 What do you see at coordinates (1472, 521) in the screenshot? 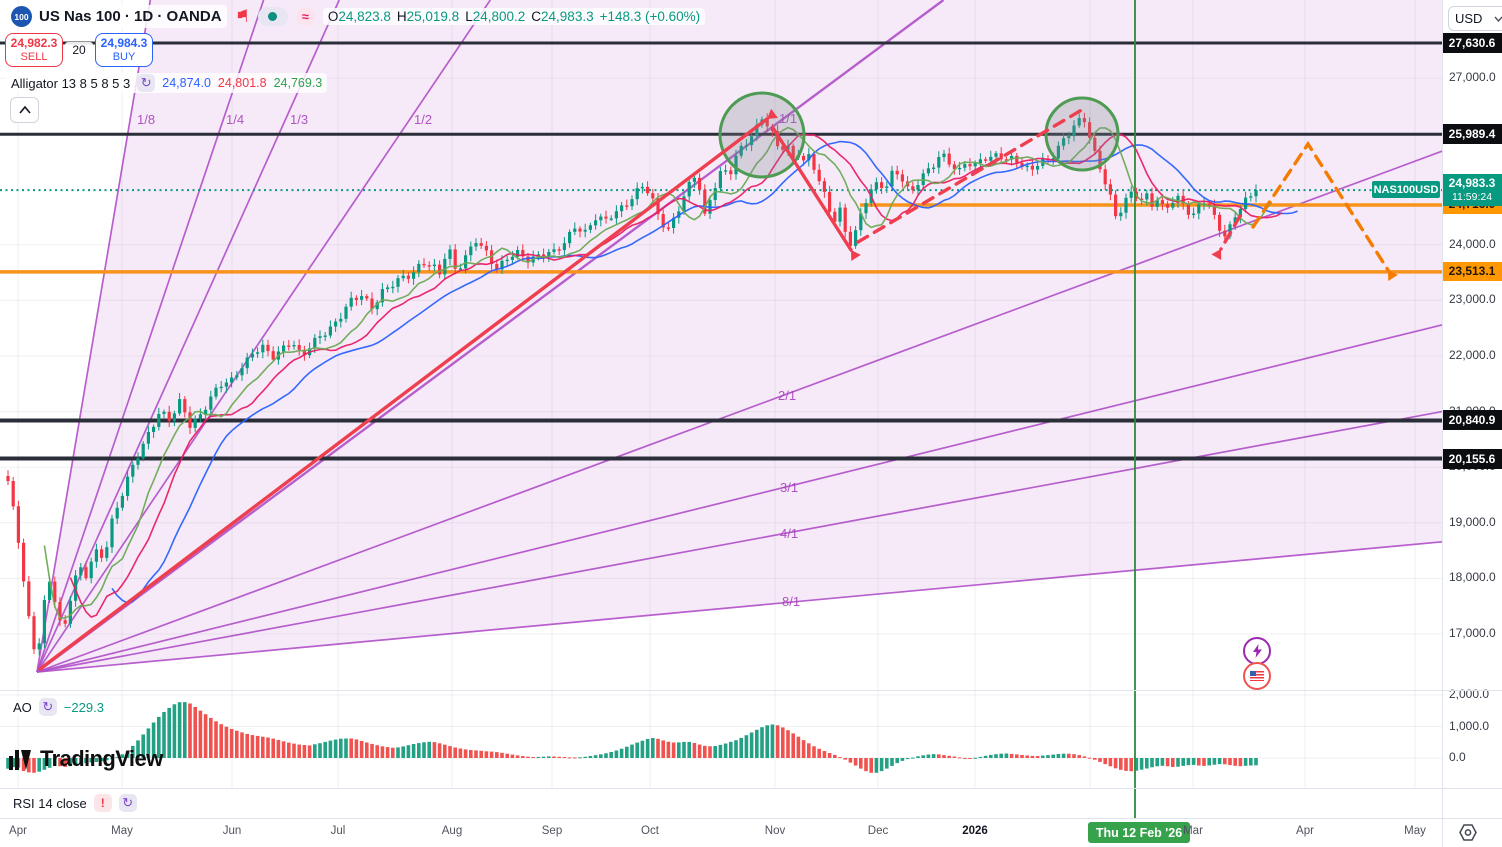
I see `price-tick-label: 19,000.0` at bounding box center [1472, 521].